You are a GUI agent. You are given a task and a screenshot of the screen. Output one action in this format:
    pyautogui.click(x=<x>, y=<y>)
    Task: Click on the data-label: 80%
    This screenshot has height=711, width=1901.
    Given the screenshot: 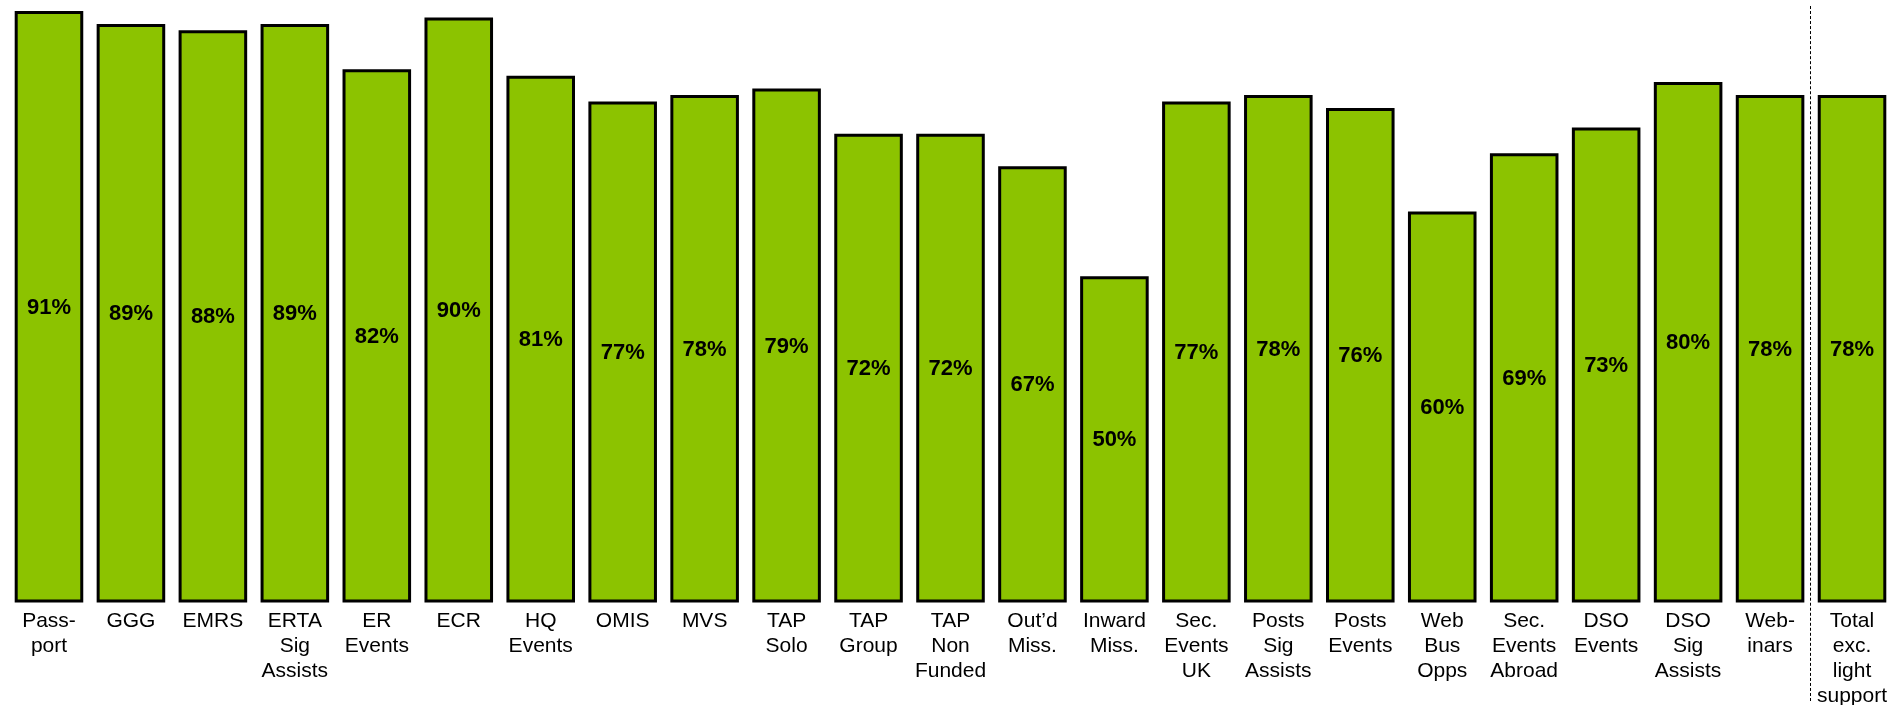 What is the action you would take?
    pyautogui.click(x=1688, y=342)
    